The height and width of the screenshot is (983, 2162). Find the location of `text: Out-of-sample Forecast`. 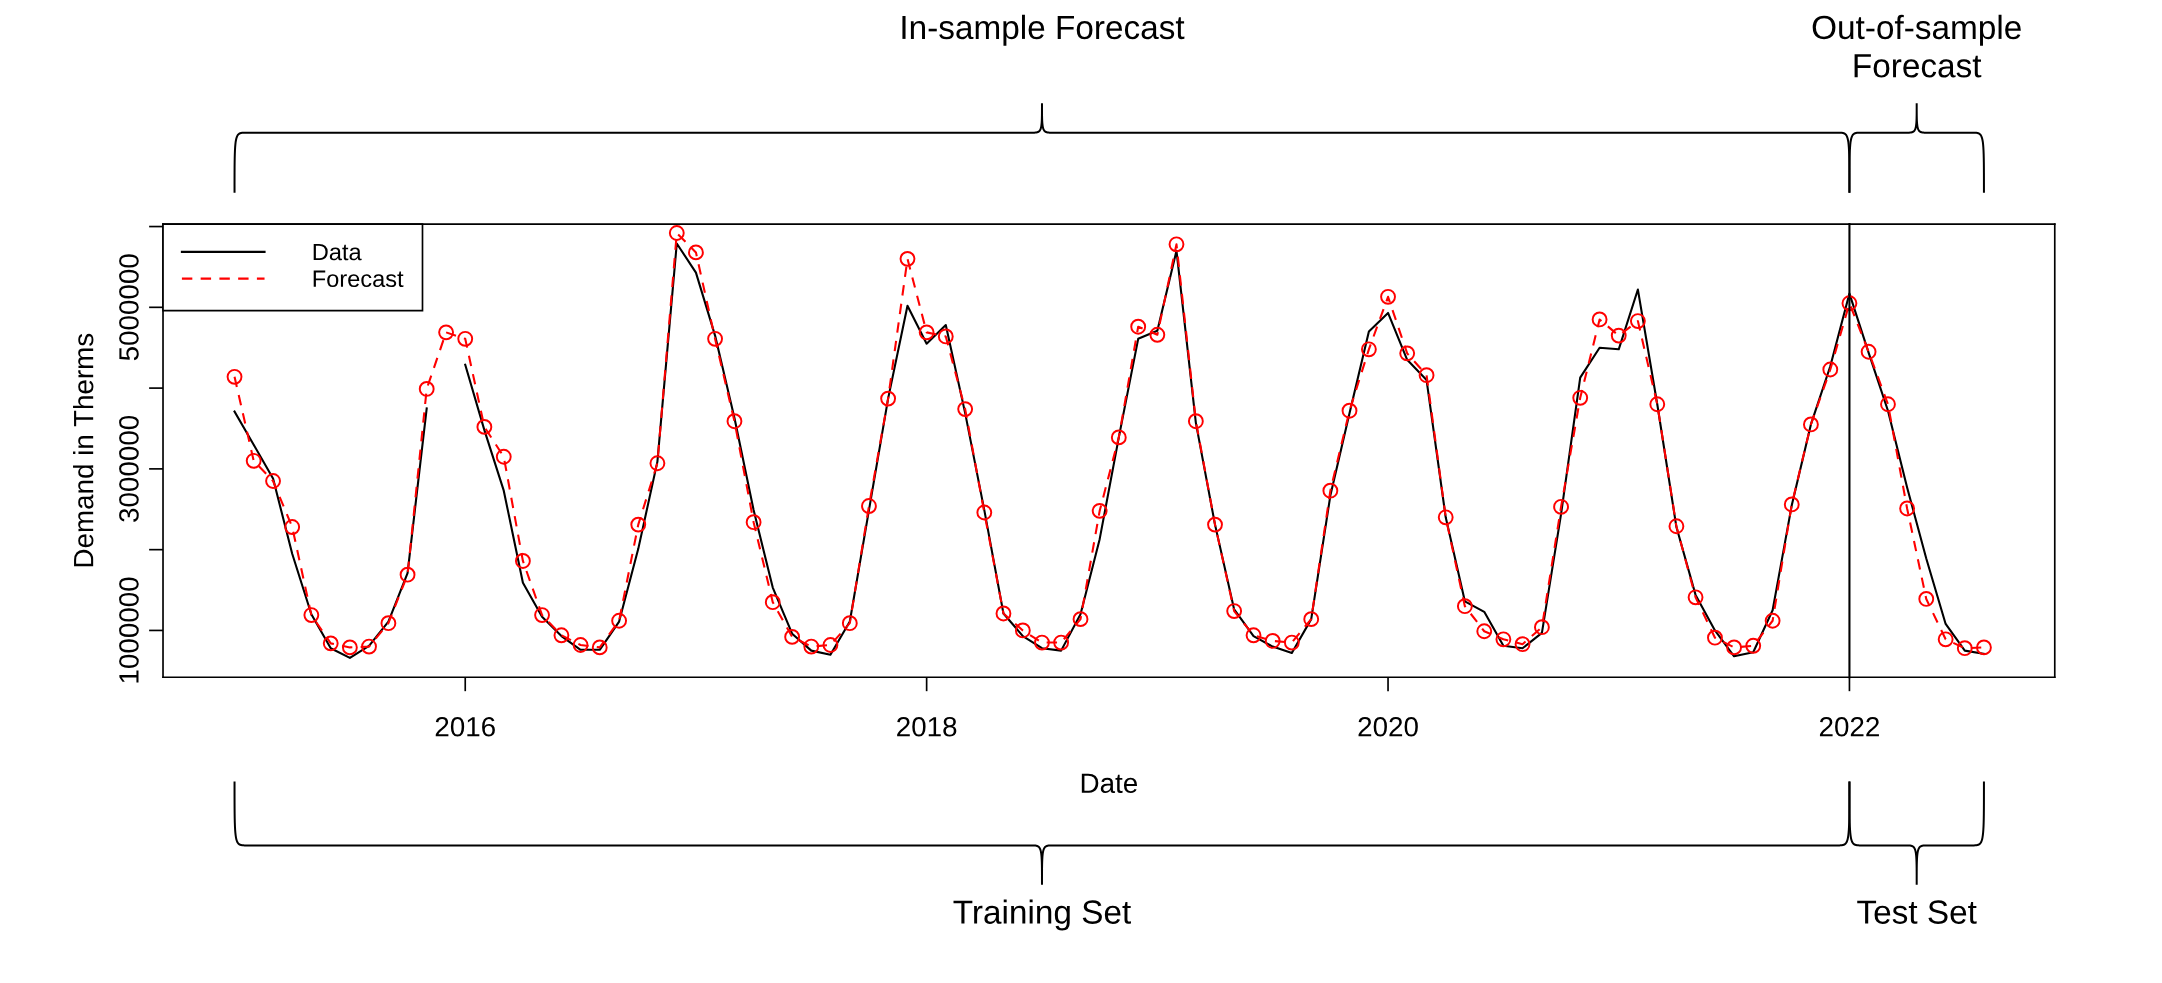

text: Out-of-sample Forecast is located at coordinates (1916, 46).